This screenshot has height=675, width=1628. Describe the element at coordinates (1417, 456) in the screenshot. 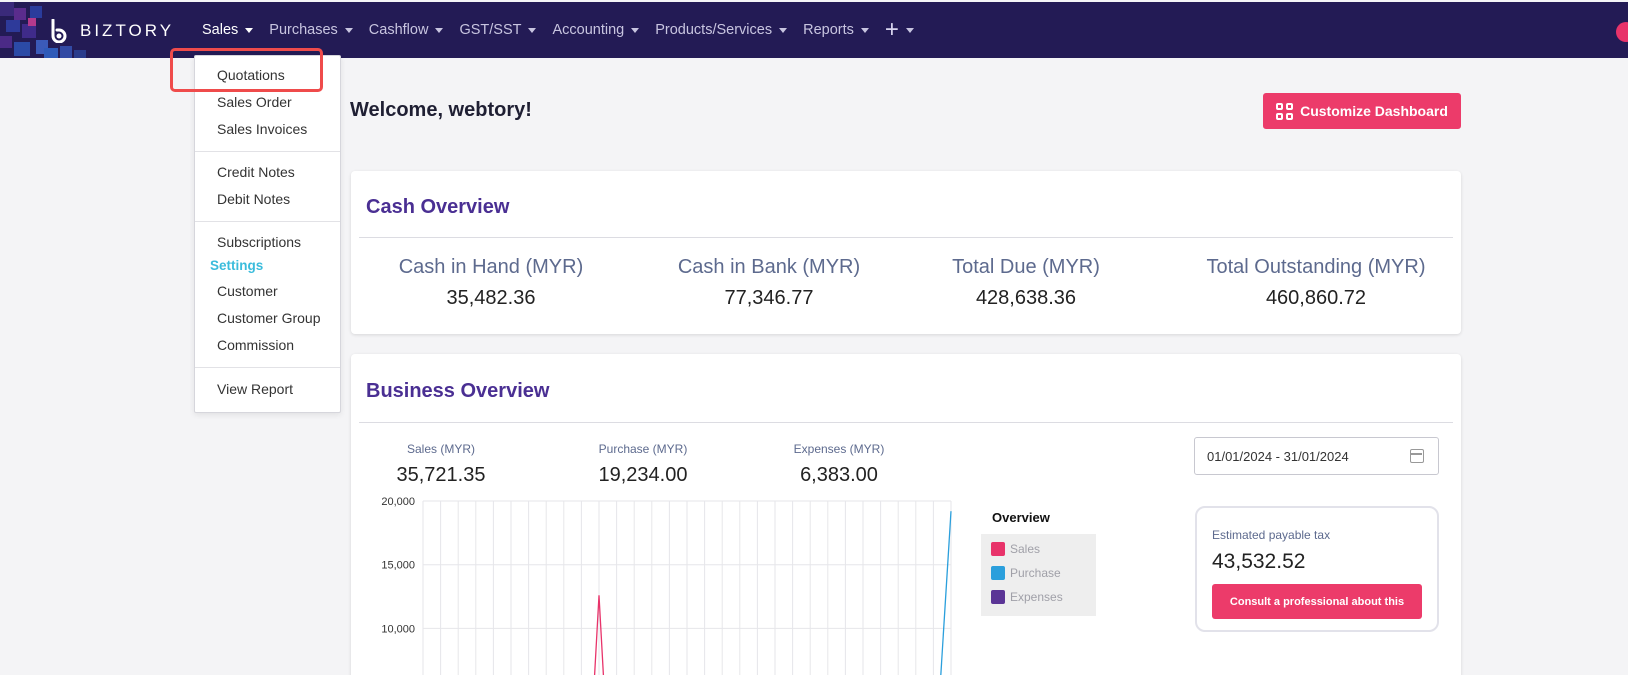

I see `calendar-icon` at that location.